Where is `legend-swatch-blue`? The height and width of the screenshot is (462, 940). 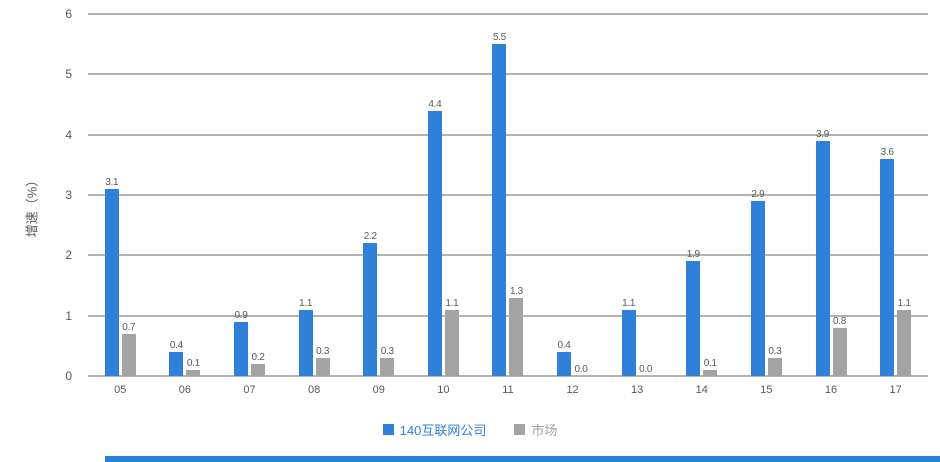 legend-swatch-blue is located at coordinates (388, 429).